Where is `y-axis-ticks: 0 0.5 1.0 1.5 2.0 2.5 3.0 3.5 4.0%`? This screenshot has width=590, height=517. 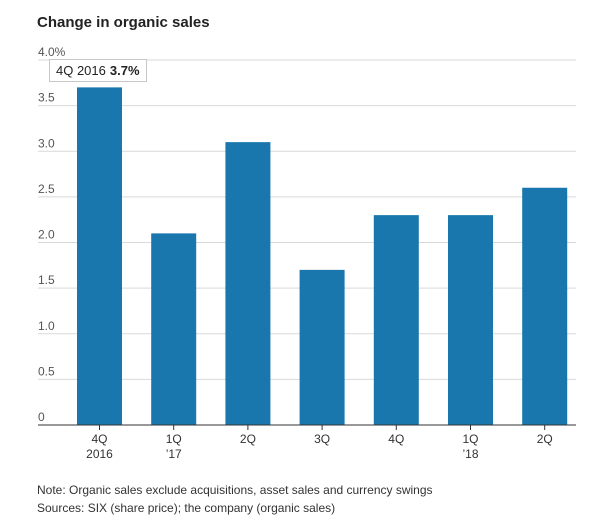 y-axis-ticks: 0 0.5 1.0 1.5 2.0 2.5 3.0 3.5 4.0% is located at coordinates (52, 234).